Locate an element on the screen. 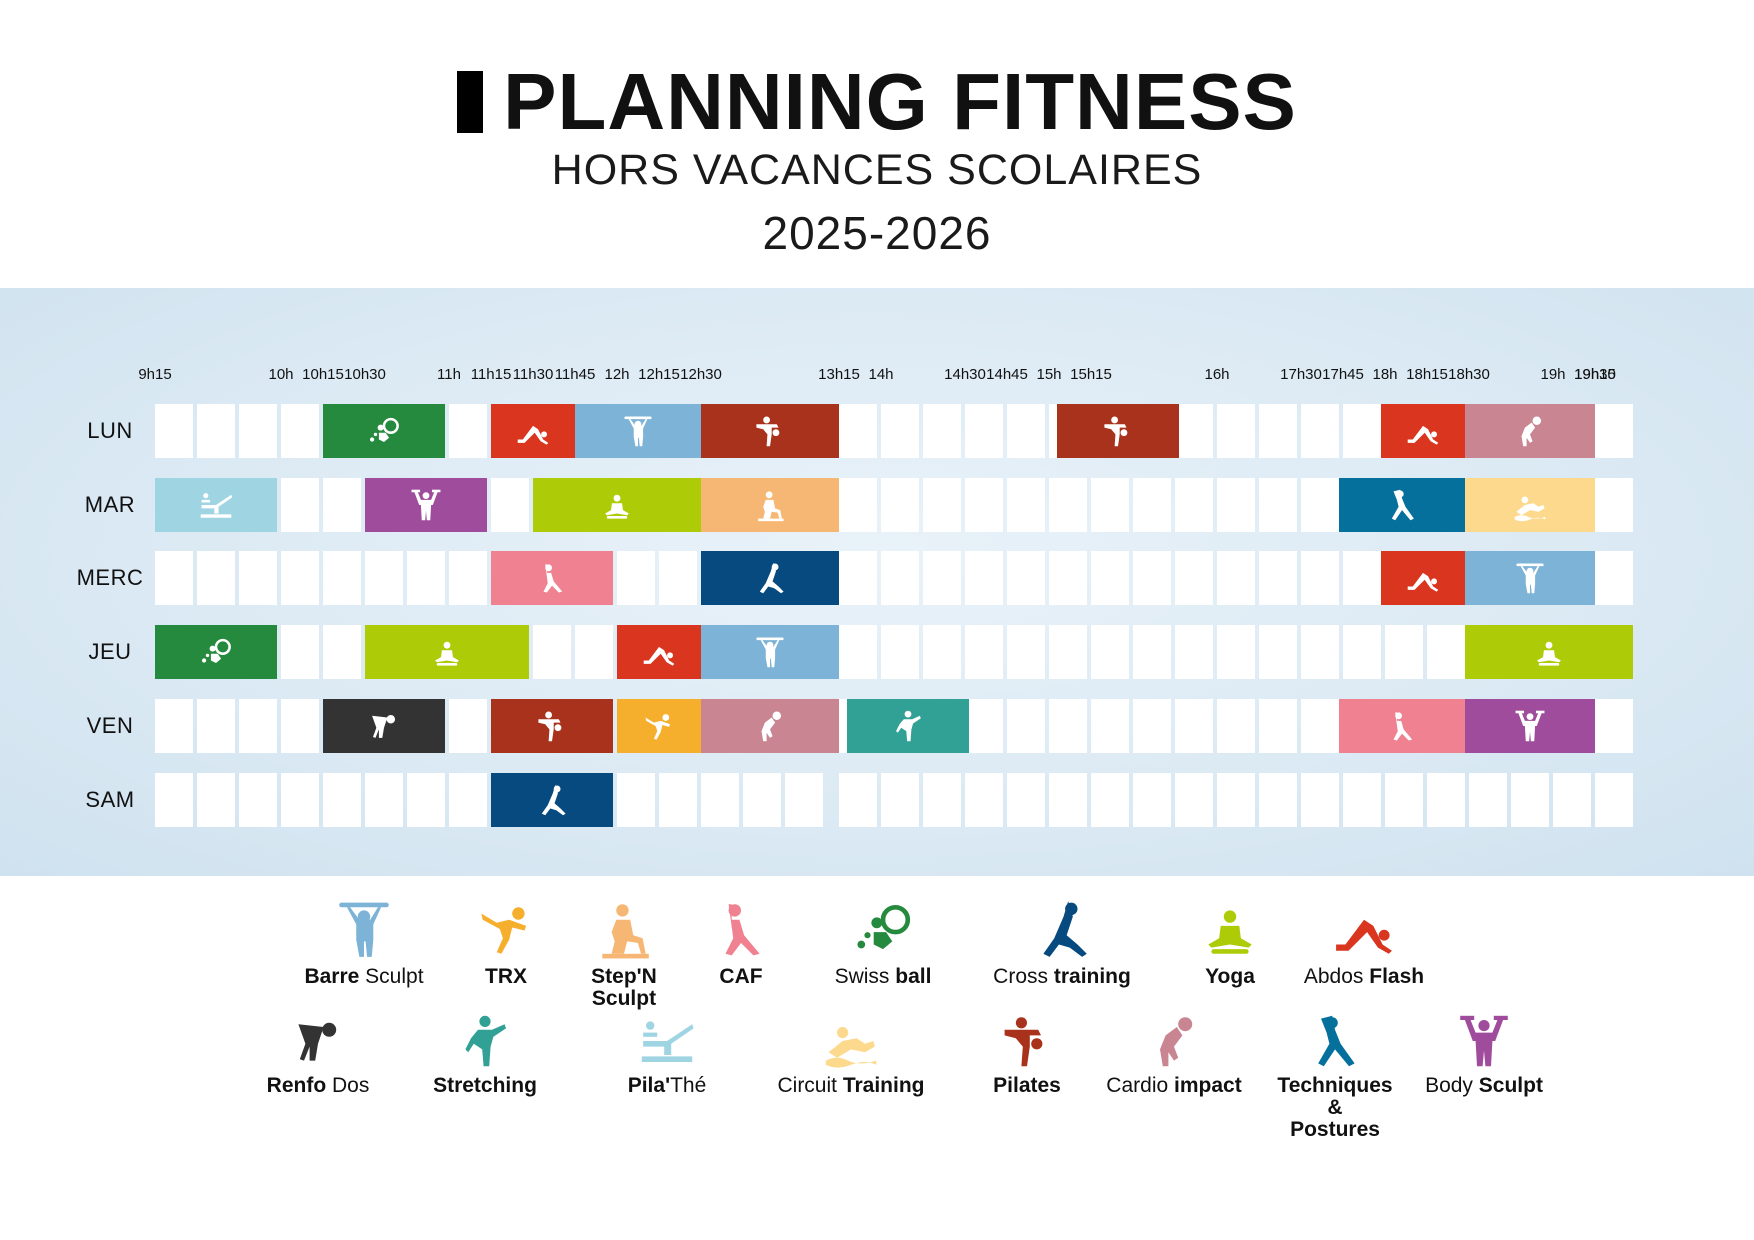  session-step-sculpt is located at coordinates (770, 505).